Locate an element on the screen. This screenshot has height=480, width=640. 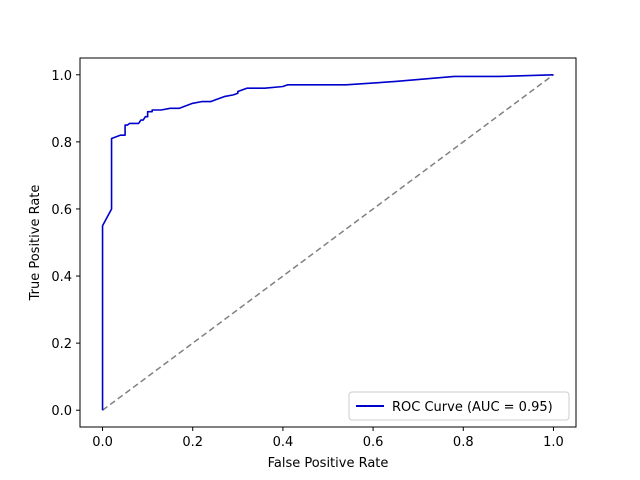
legend-box is located at coordinates (459, 406).